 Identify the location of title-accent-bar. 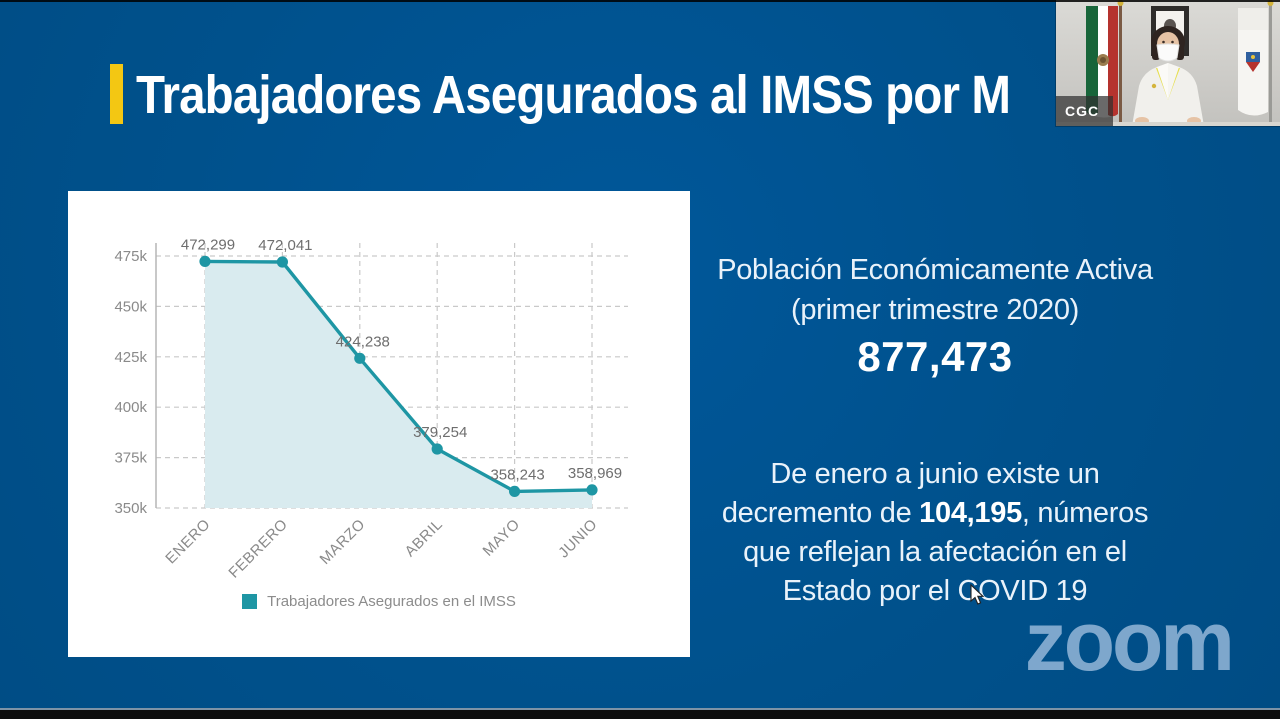
(116, 94).